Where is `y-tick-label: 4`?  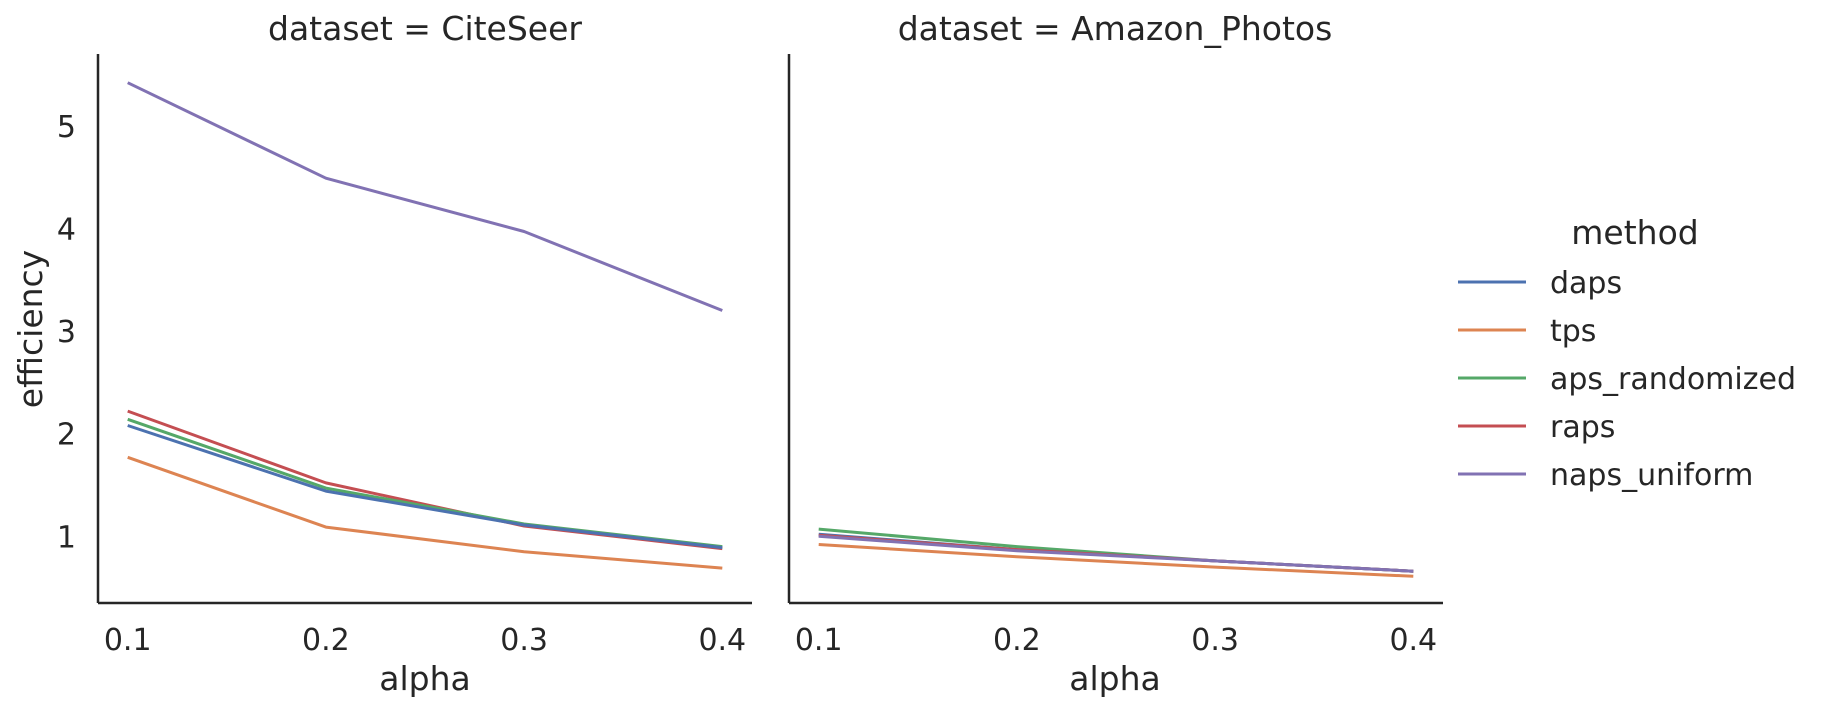 y-tick-label: 4 is located at coordinates (66, 229).